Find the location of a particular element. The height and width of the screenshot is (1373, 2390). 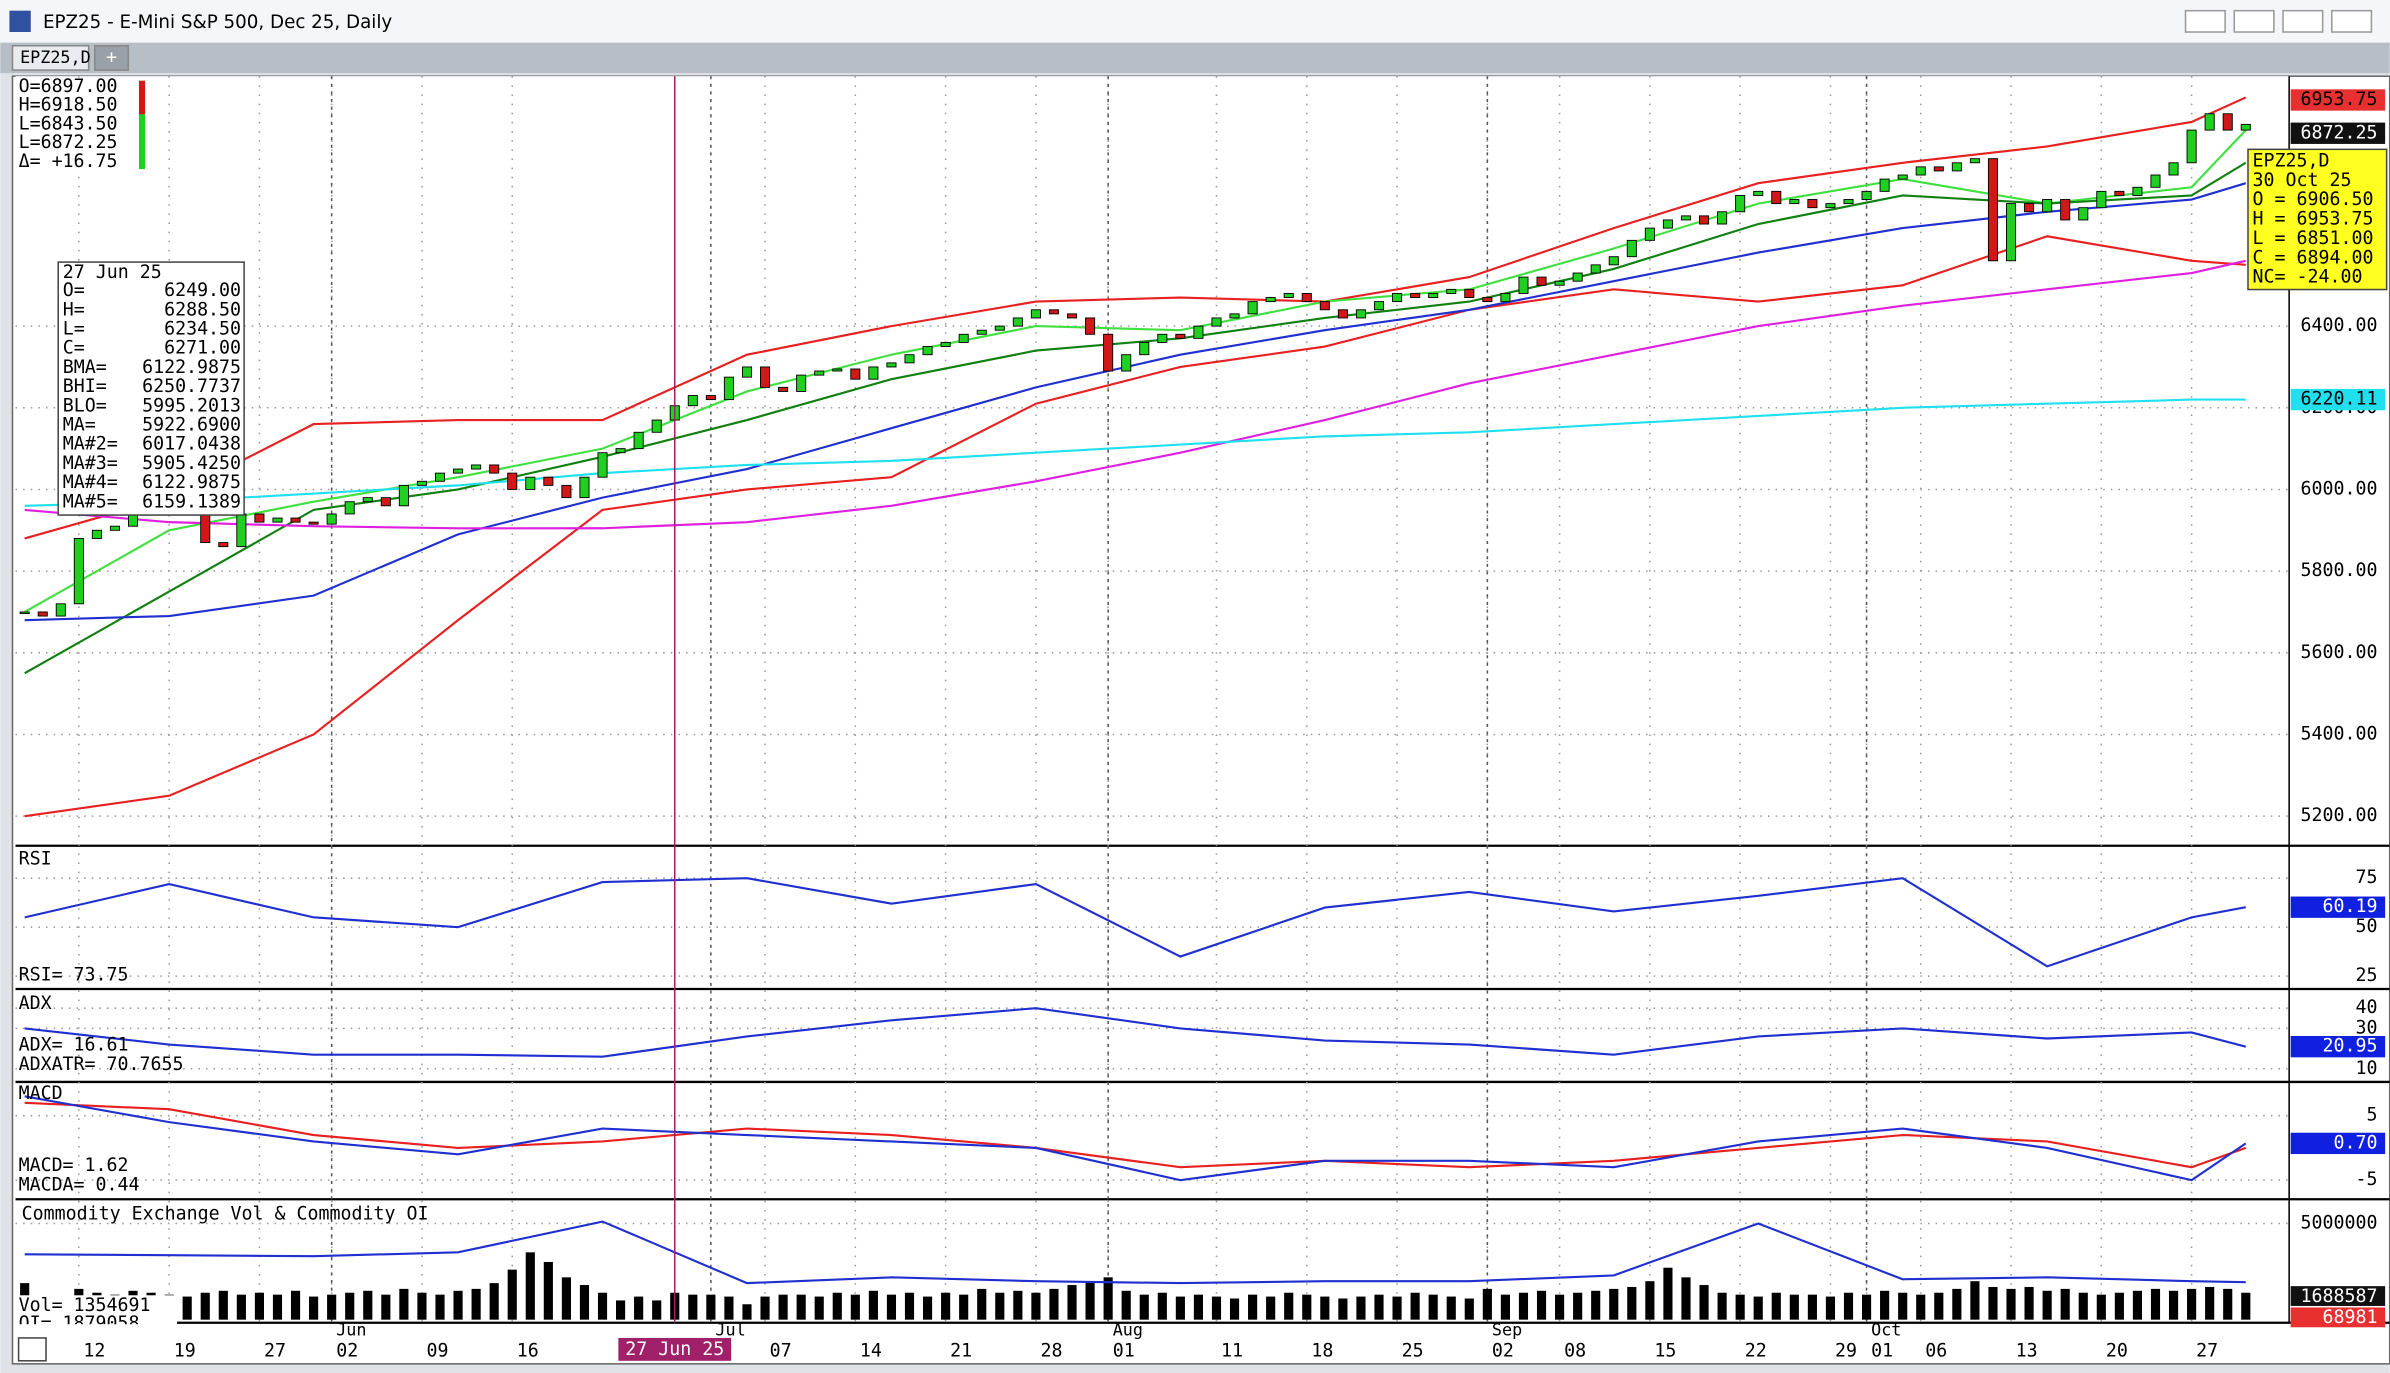

tab-bar is located at coordinates (1195, 58).